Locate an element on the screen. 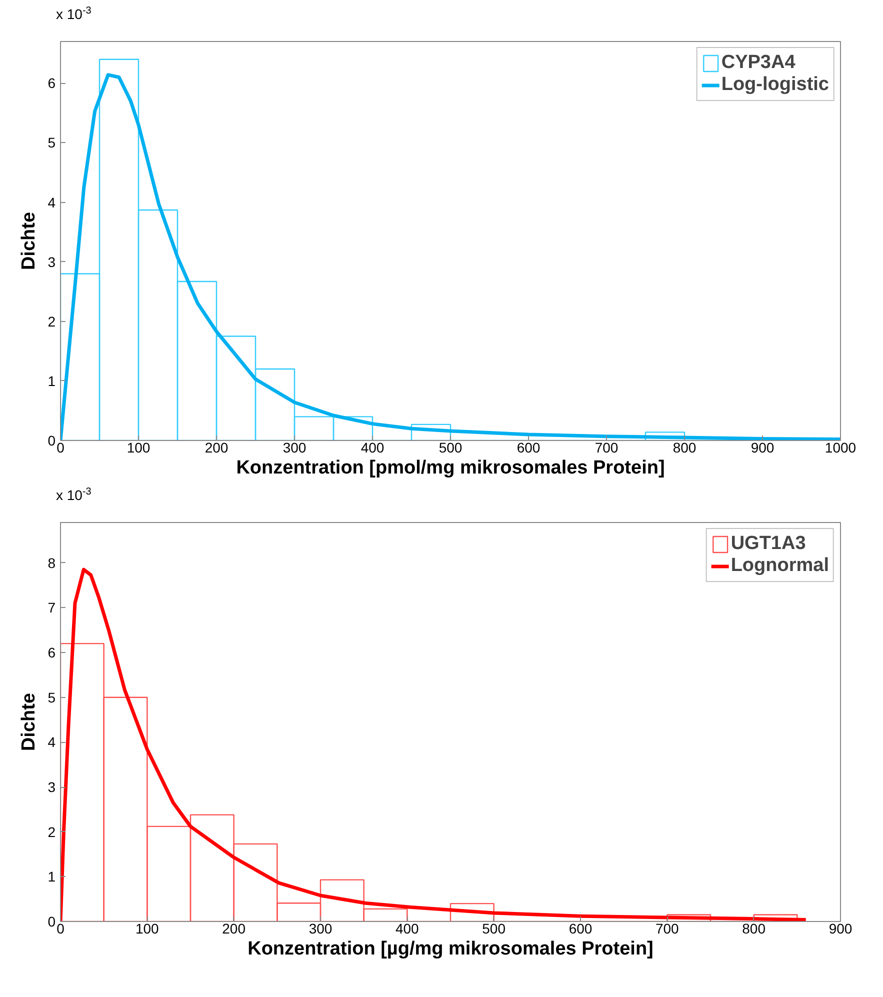  y-tick-label: 7 is located at coordinates (52, 608).